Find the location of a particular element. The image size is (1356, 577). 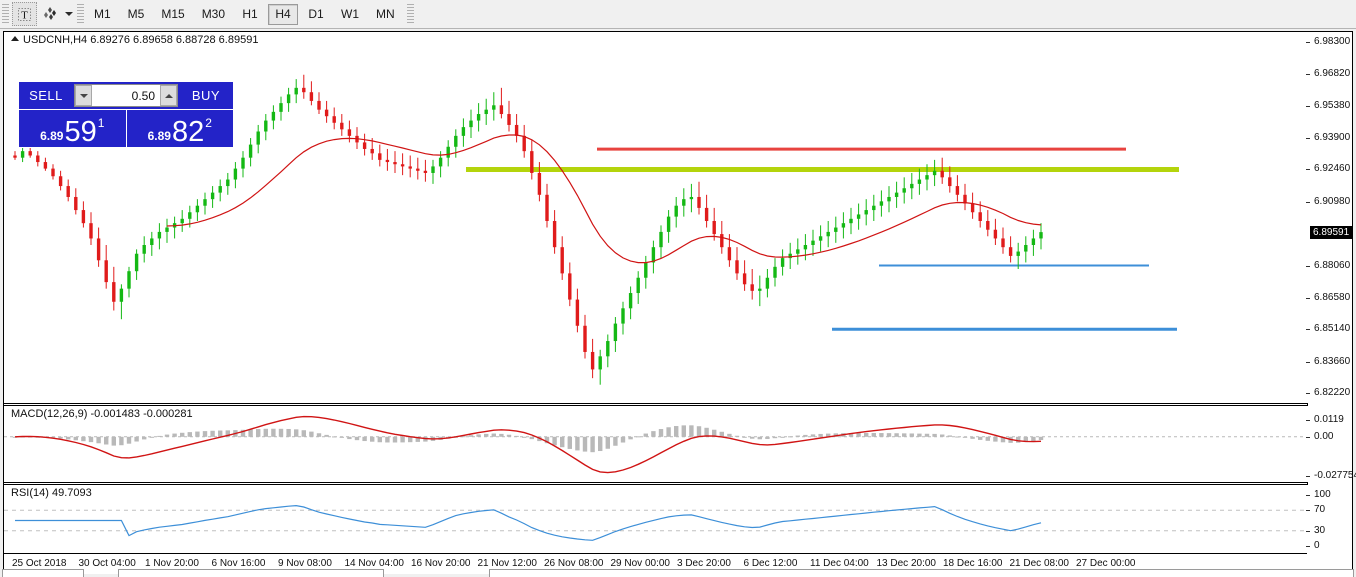

timeframe-d1: D1 is located at coordinates (316, 14).